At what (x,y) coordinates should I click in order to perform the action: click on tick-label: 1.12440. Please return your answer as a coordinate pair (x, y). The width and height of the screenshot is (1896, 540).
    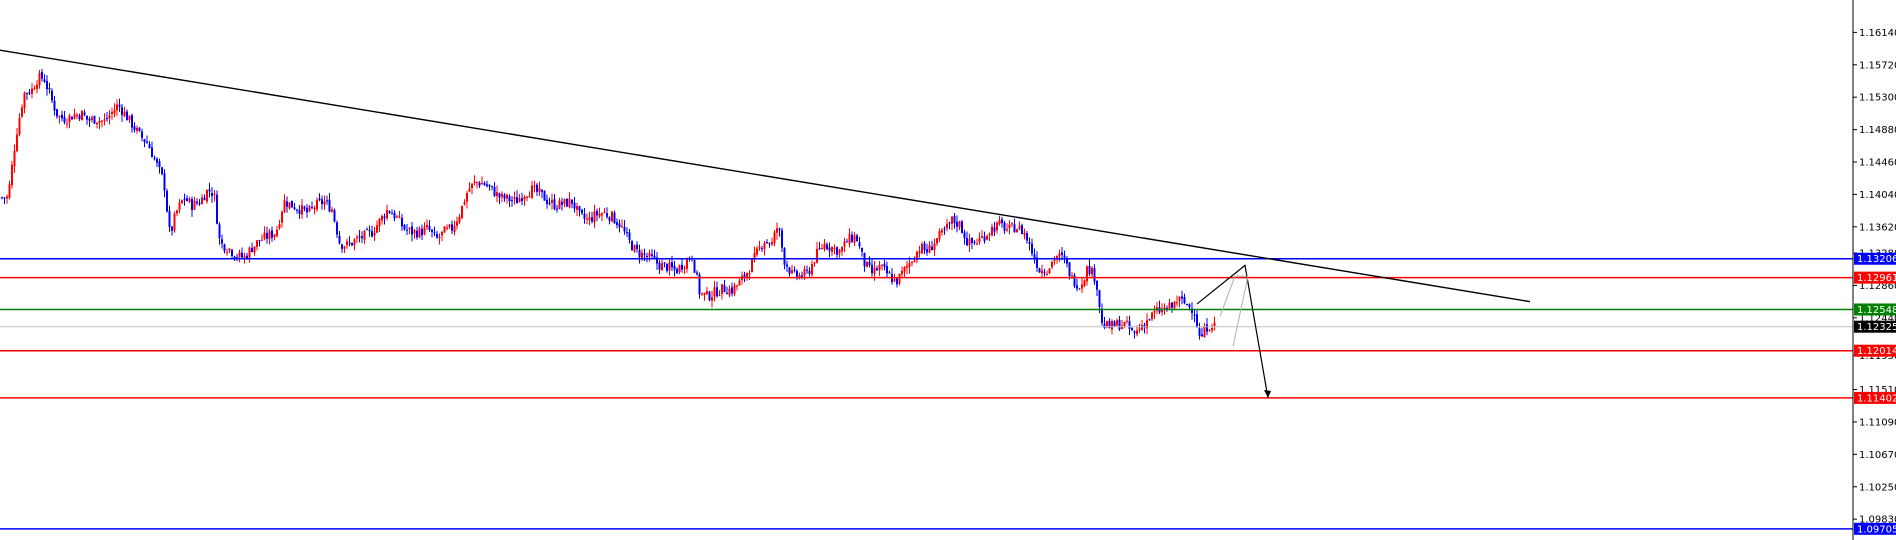
    Looking at the image, I should click on (1877, 318).